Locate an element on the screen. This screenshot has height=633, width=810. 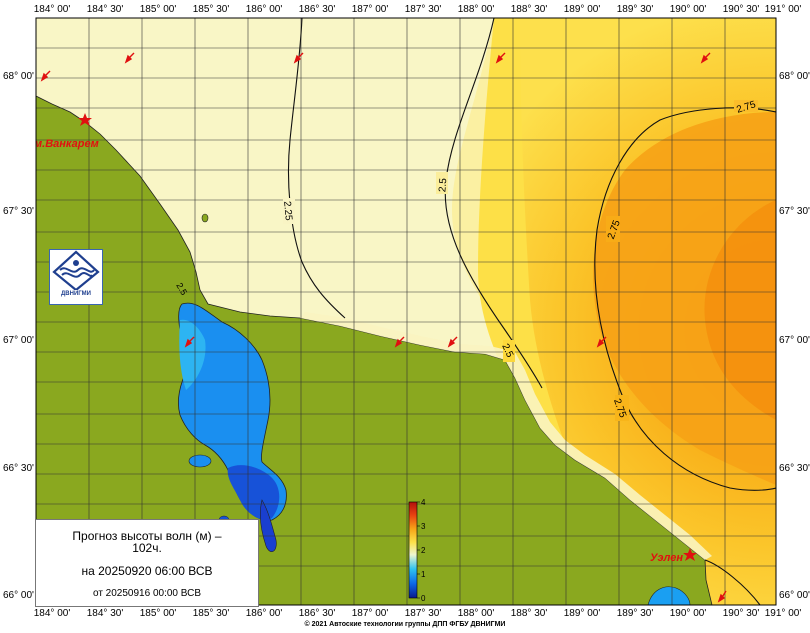
lat-tick-left: 66° 30' is located at coordinates (18, 468).